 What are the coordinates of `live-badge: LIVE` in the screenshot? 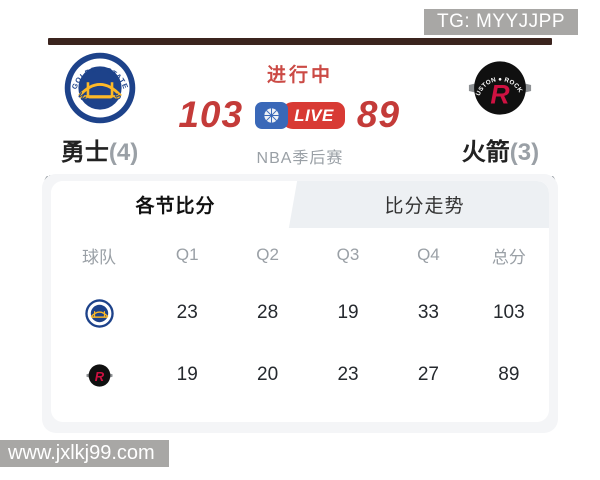 It's located at (300, 115).